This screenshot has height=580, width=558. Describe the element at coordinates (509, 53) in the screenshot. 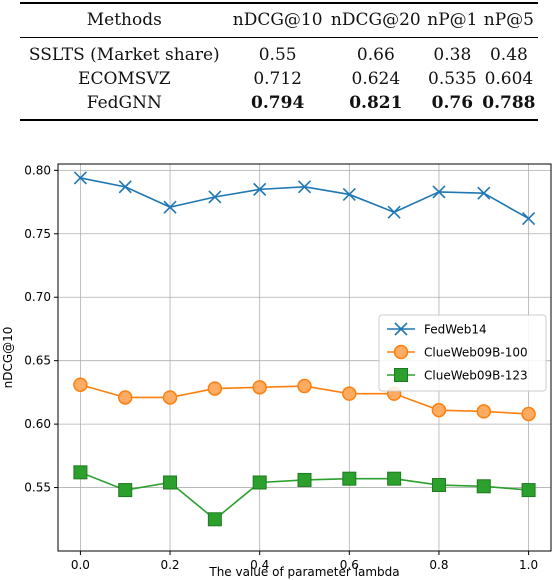

I see `table-cell: 0.48` at that location.